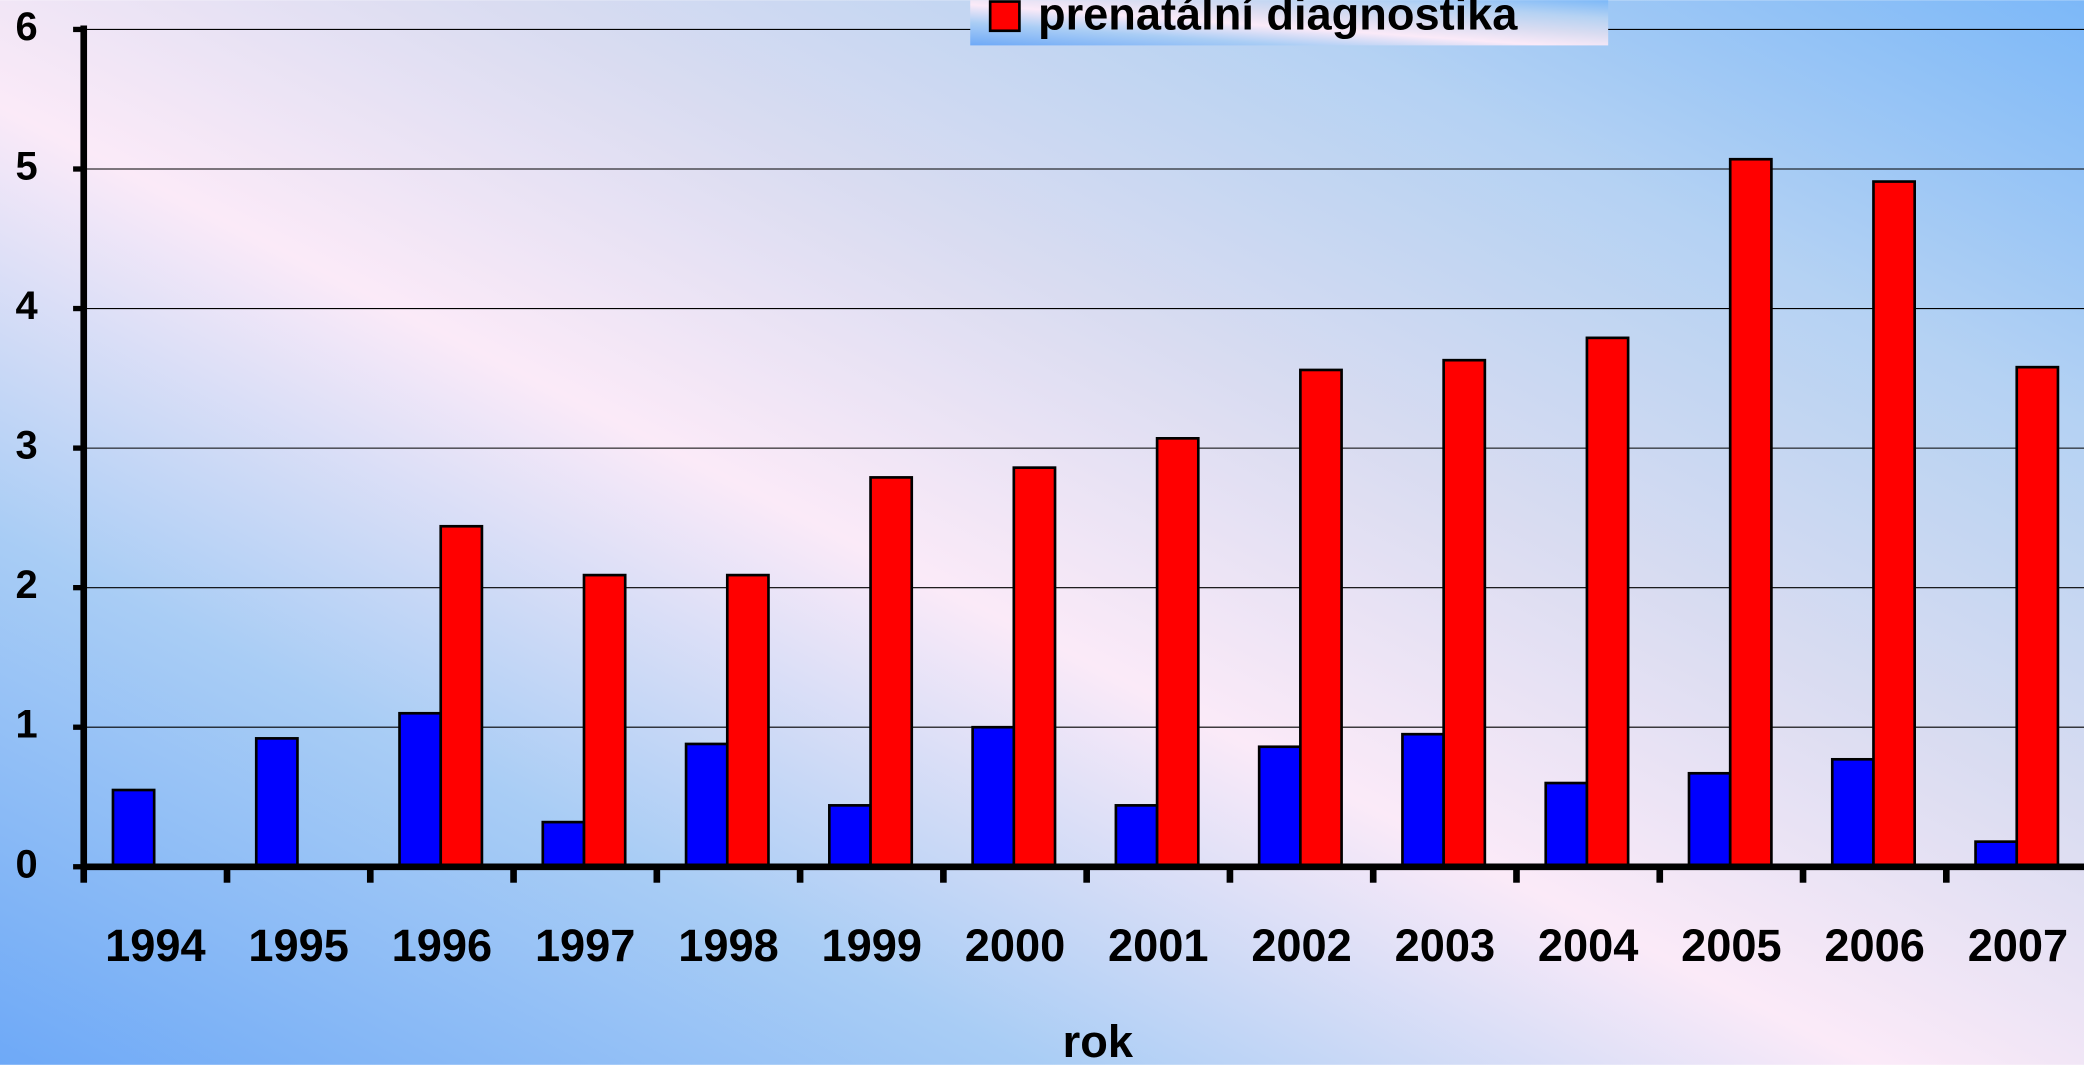 The height and width of the screenshot is (1065, 2084). I want to click on x-tick-label: 1996, so click(442, 945).